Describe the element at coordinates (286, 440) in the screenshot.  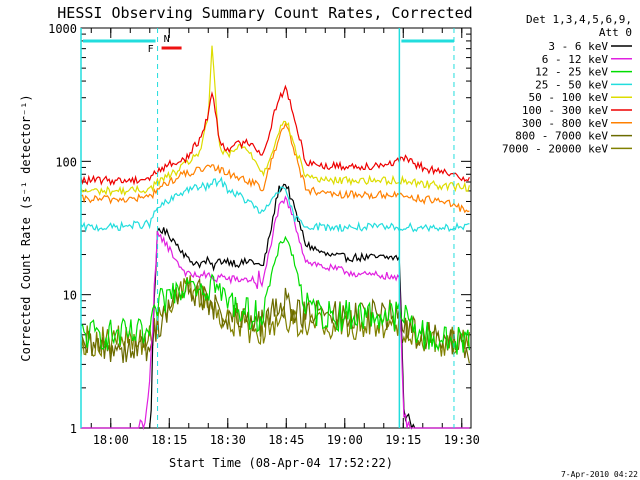
I see `x-tick-label: 18:45` at that location.